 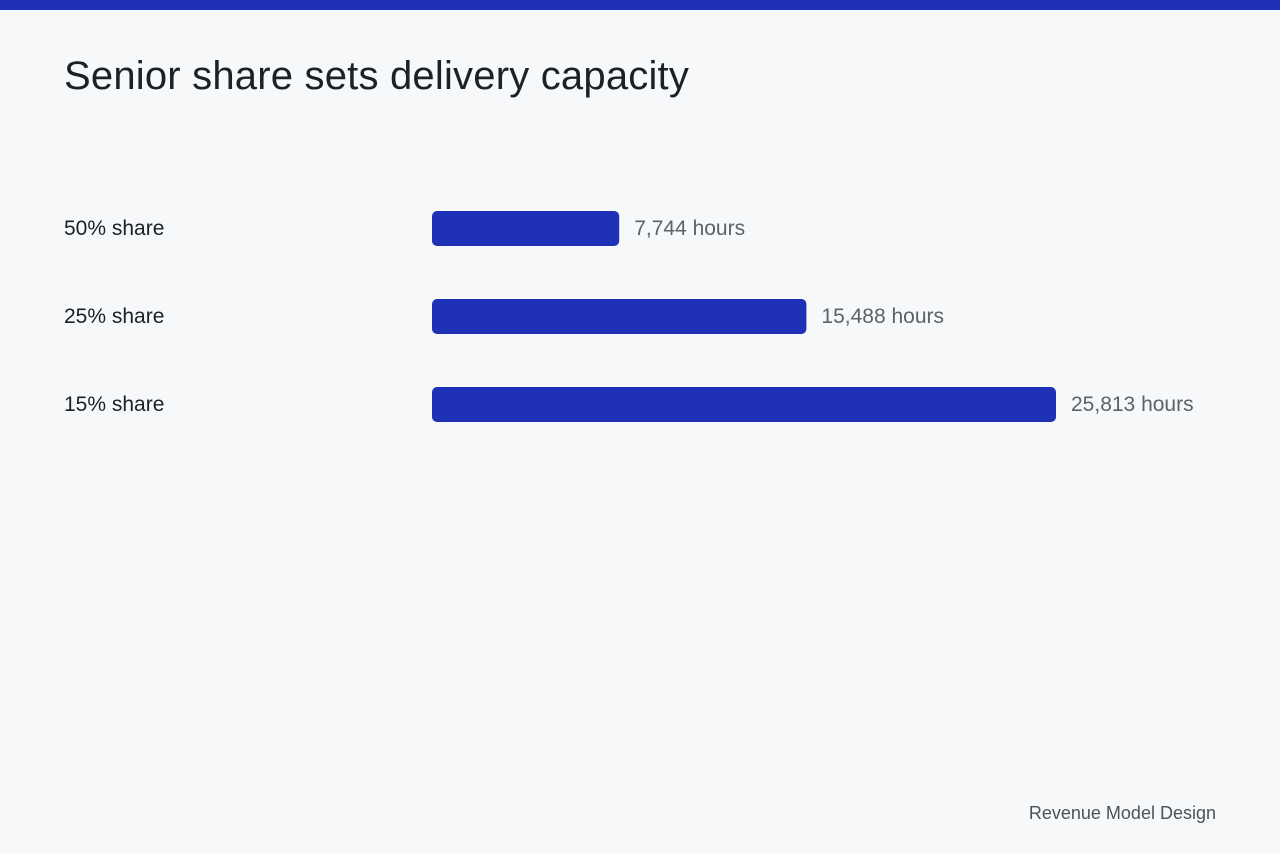 I want to click on page-title: Senior share sets delivery capacity, so click(x=377, y=76).